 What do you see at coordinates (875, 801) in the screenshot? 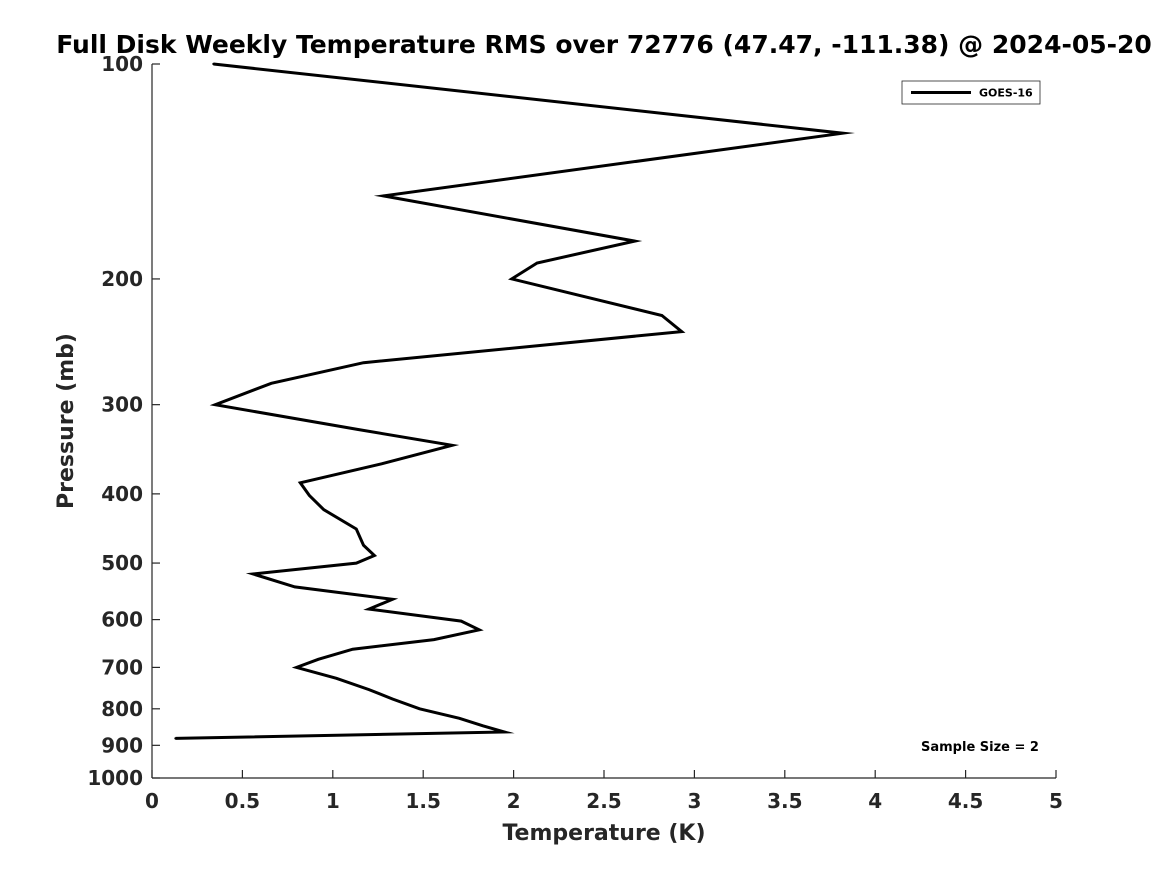
I see `x-tick-label: 4` at bounding box center [875, 801].